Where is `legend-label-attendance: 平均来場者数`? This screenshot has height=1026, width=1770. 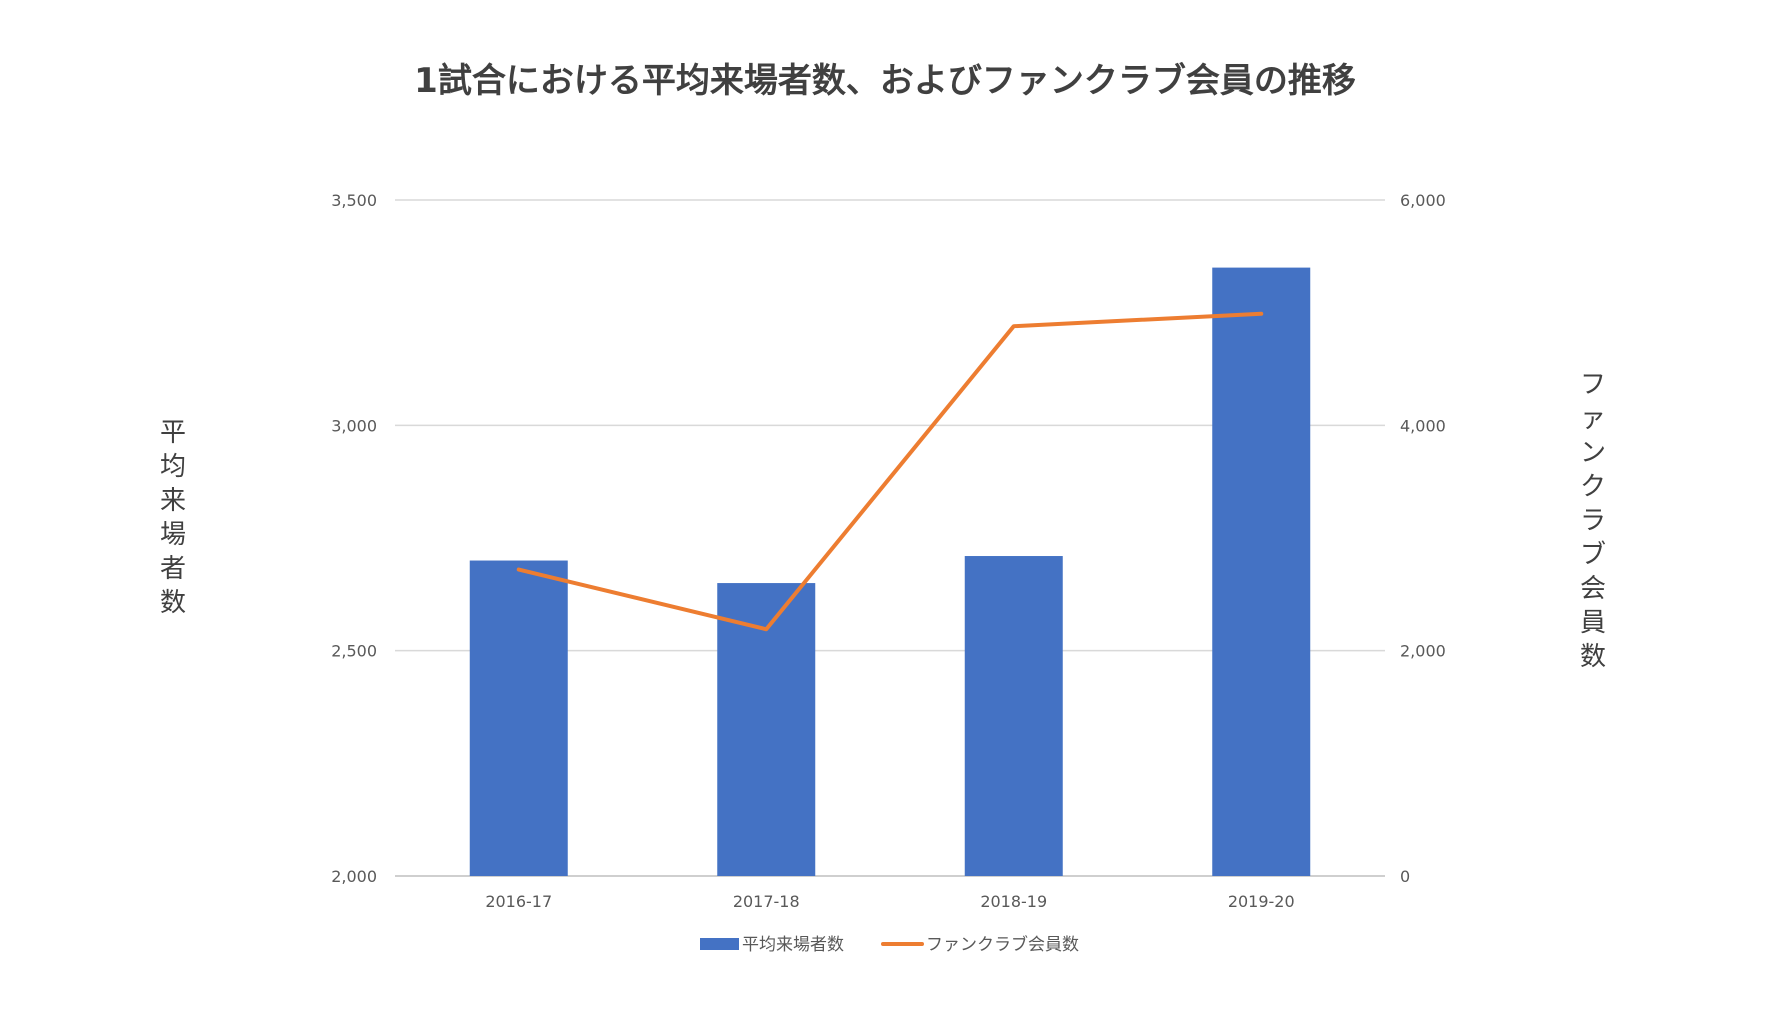 legend-label-attendance: 平均来場者数 is located at coordinates (793, 945).